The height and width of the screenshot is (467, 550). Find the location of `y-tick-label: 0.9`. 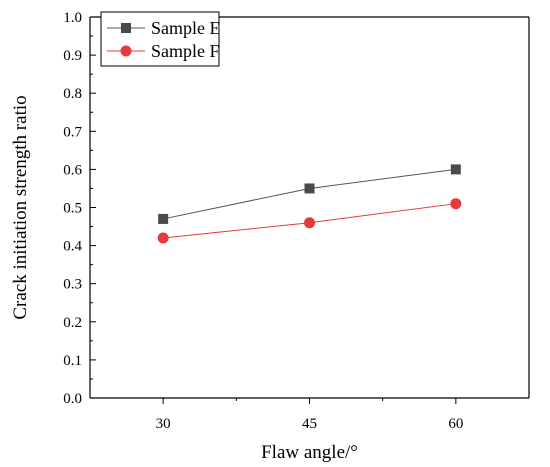

y-tick-label: 0.9 is located at coordinates (72, 56).